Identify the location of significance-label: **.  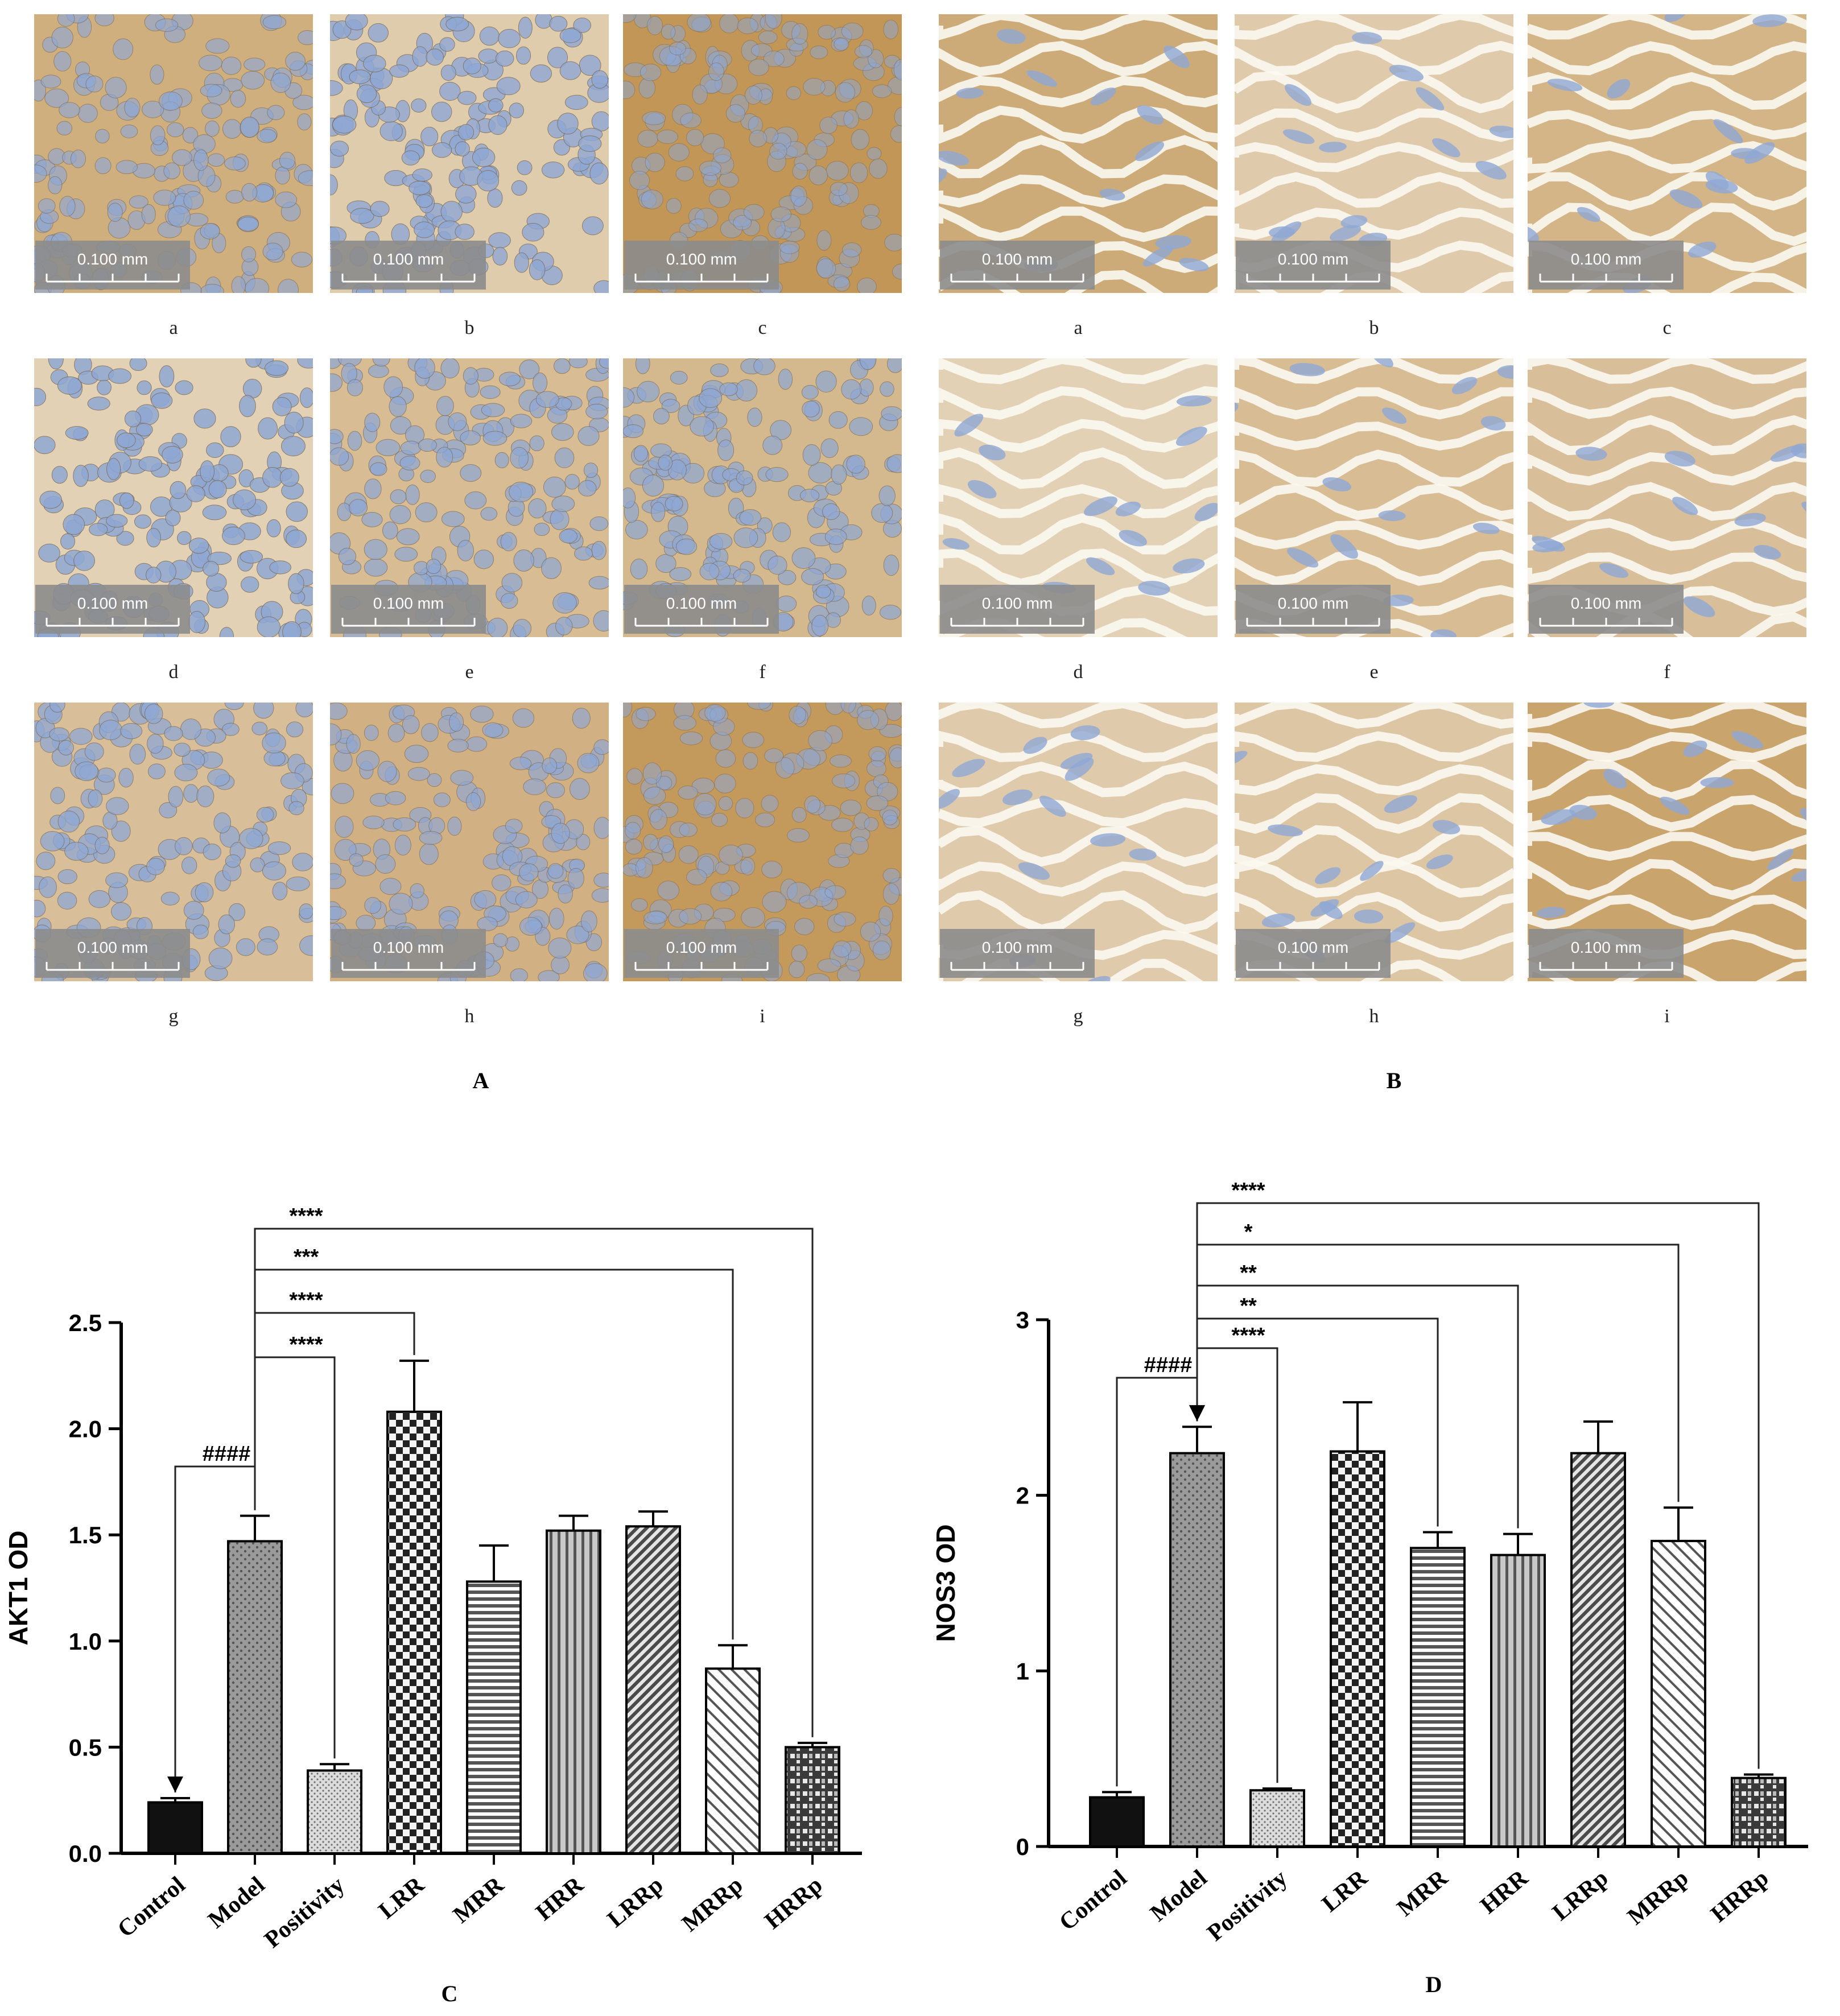
(1248, 1273).